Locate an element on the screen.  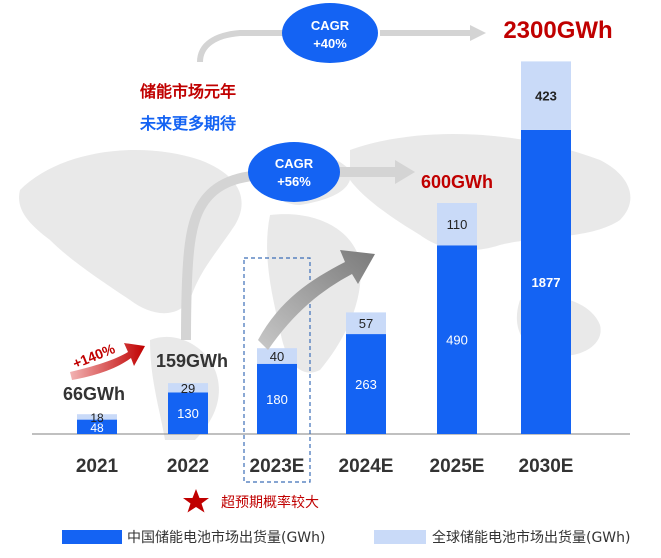
x-tick-2030e: 2030E is located at coordinates (546, 466).